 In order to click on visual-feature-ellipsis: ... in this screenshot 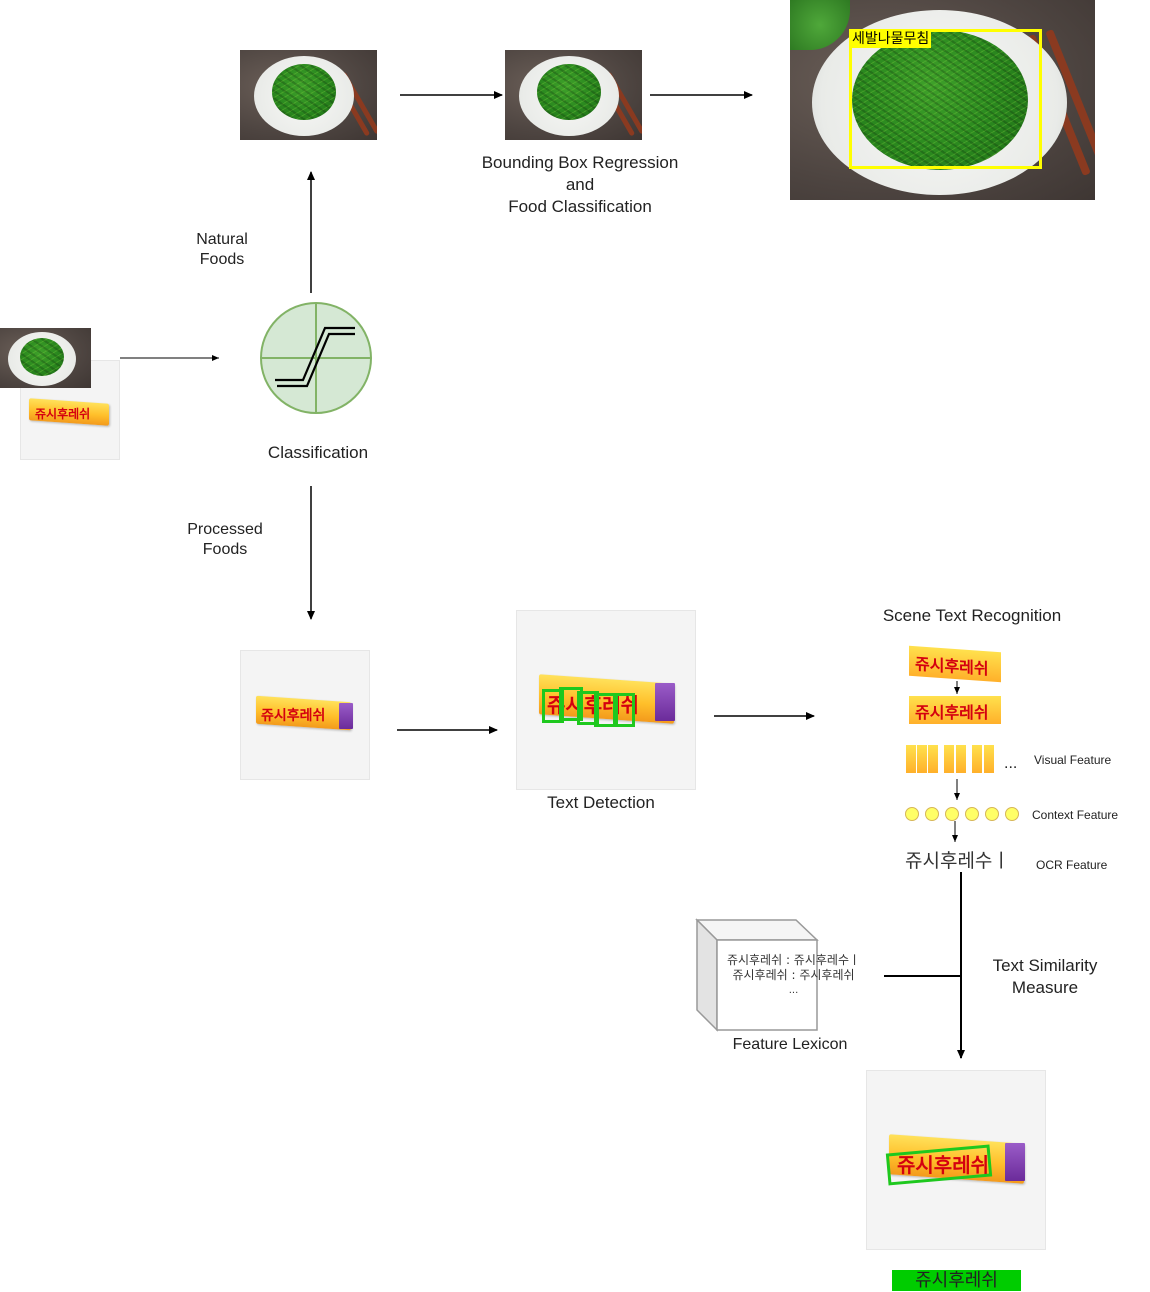, I will do `click(1011, 763)`.